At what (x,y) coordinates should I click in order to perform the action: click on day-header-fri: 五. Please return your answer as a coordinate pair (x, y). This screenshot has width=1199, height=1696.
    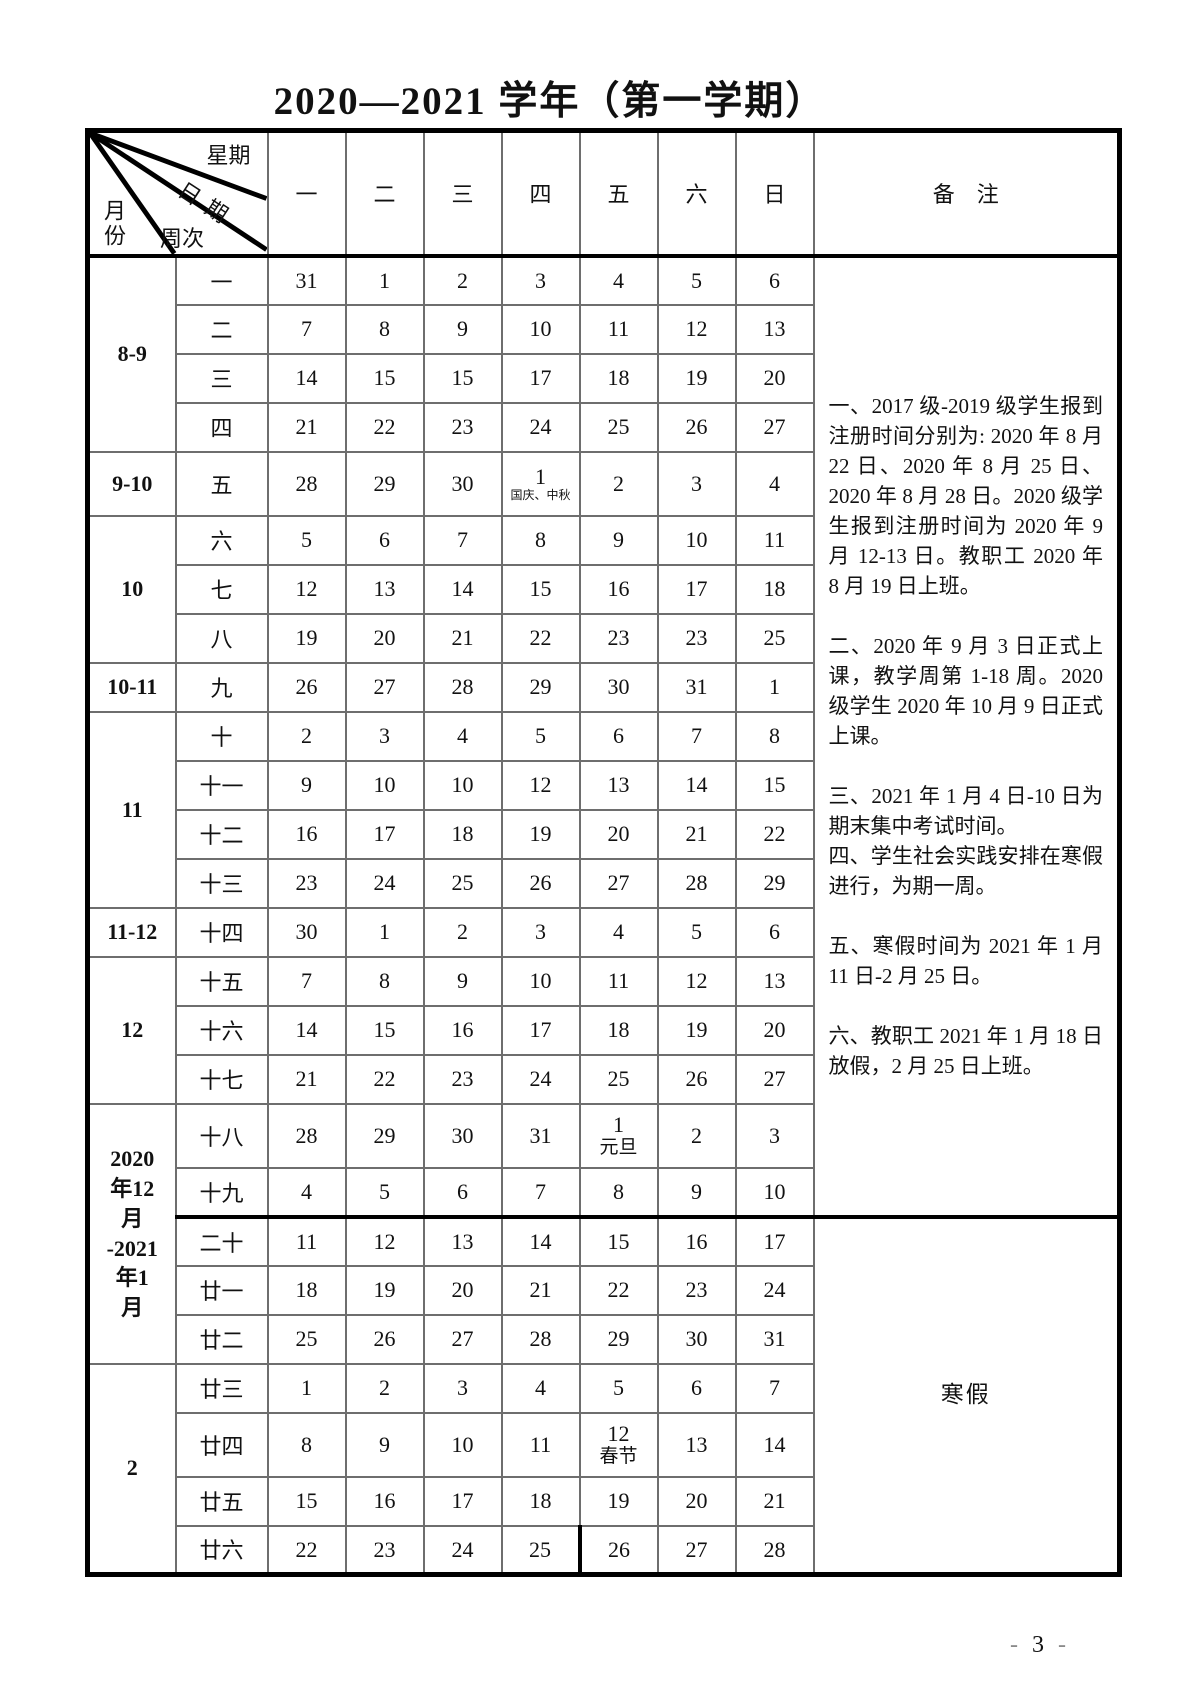
    Looking at the image, I should click on (618, 193).